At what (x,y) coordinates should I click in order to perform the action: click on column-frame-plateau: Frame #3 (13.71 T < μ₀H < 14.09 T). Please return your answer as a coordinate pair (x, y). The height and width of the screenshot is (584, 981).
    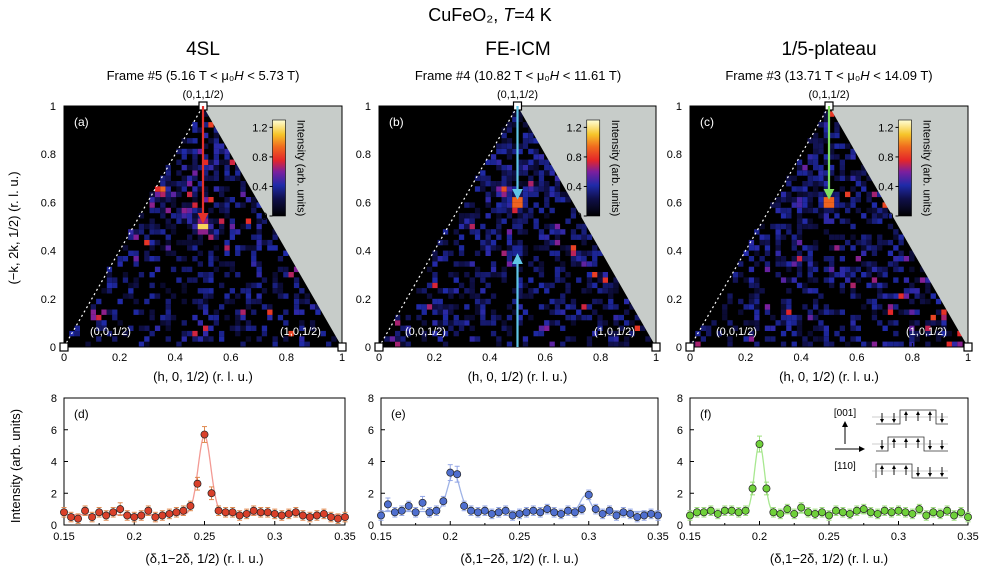
    Looking at the image, I should click on (828, 75).